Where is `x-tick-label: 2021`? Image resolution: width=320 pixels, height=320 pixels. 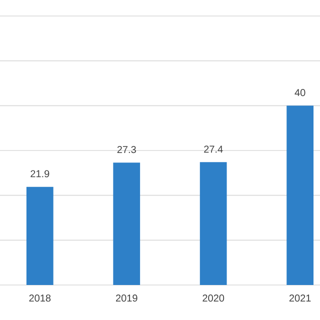 x-tick-label: 2021 is located at coordinates (300, 298).